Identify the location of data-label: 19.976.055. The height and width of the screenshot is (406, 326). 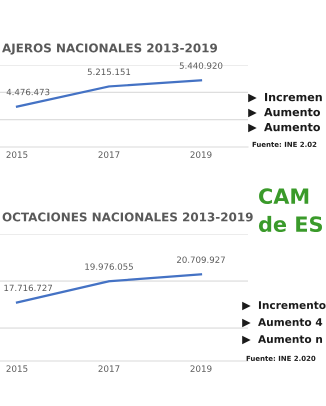
(109, 266).